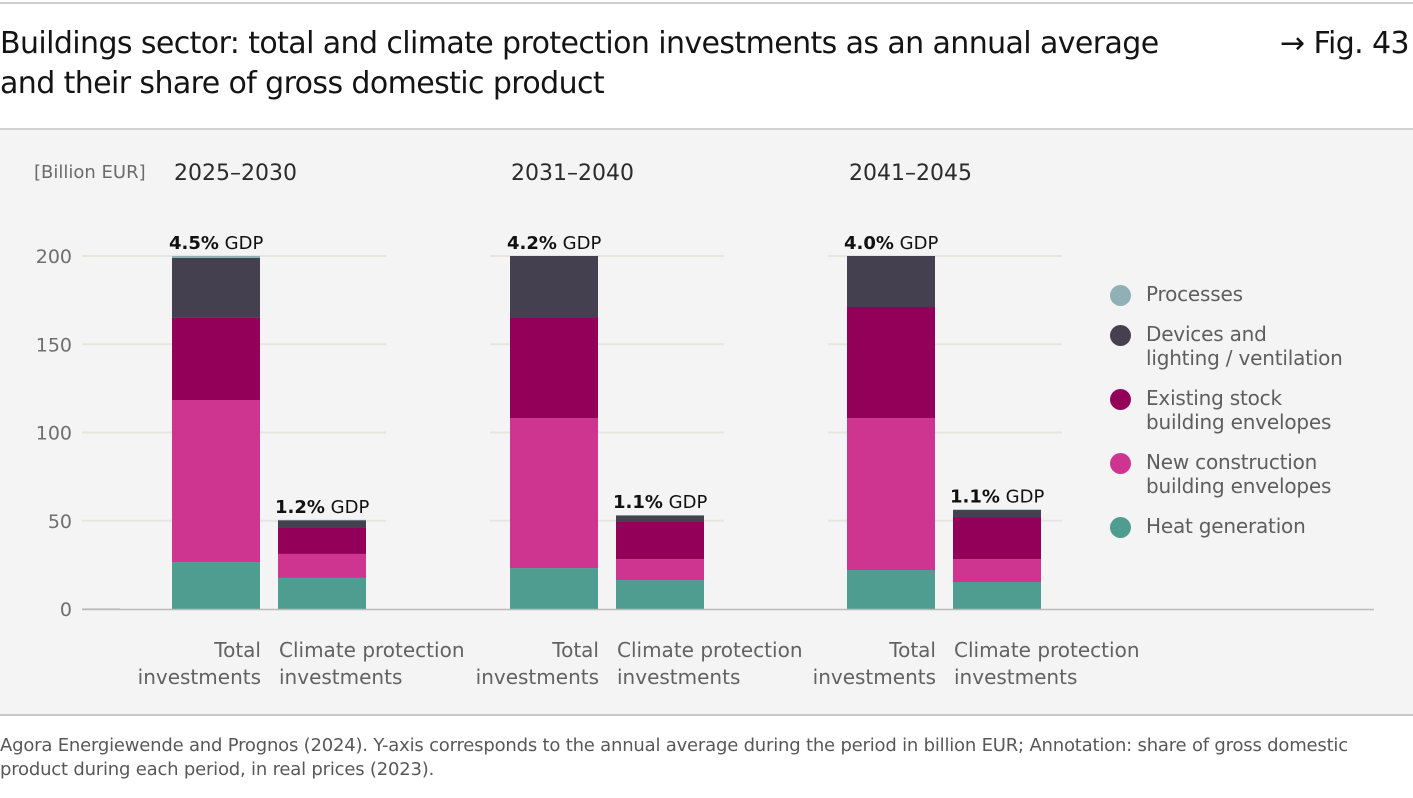 The width and height of the screenshot is (1413, 798). I want to click on group-labels: 2025–2030 2031–2040 2041–2045, so click(573, 173).